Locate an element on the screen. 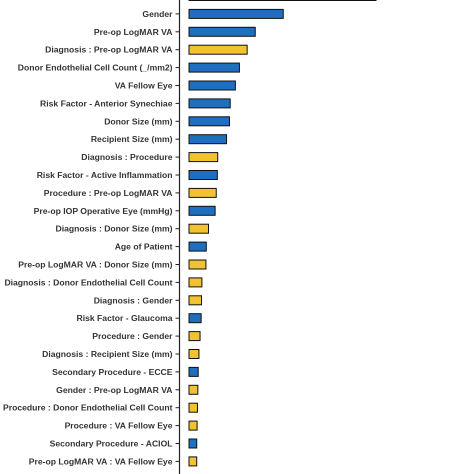 This screenshot has height=474, width=474. y-tick-label: Diagnosis : Donor Size (mm) is located at coordinates (114, 229).